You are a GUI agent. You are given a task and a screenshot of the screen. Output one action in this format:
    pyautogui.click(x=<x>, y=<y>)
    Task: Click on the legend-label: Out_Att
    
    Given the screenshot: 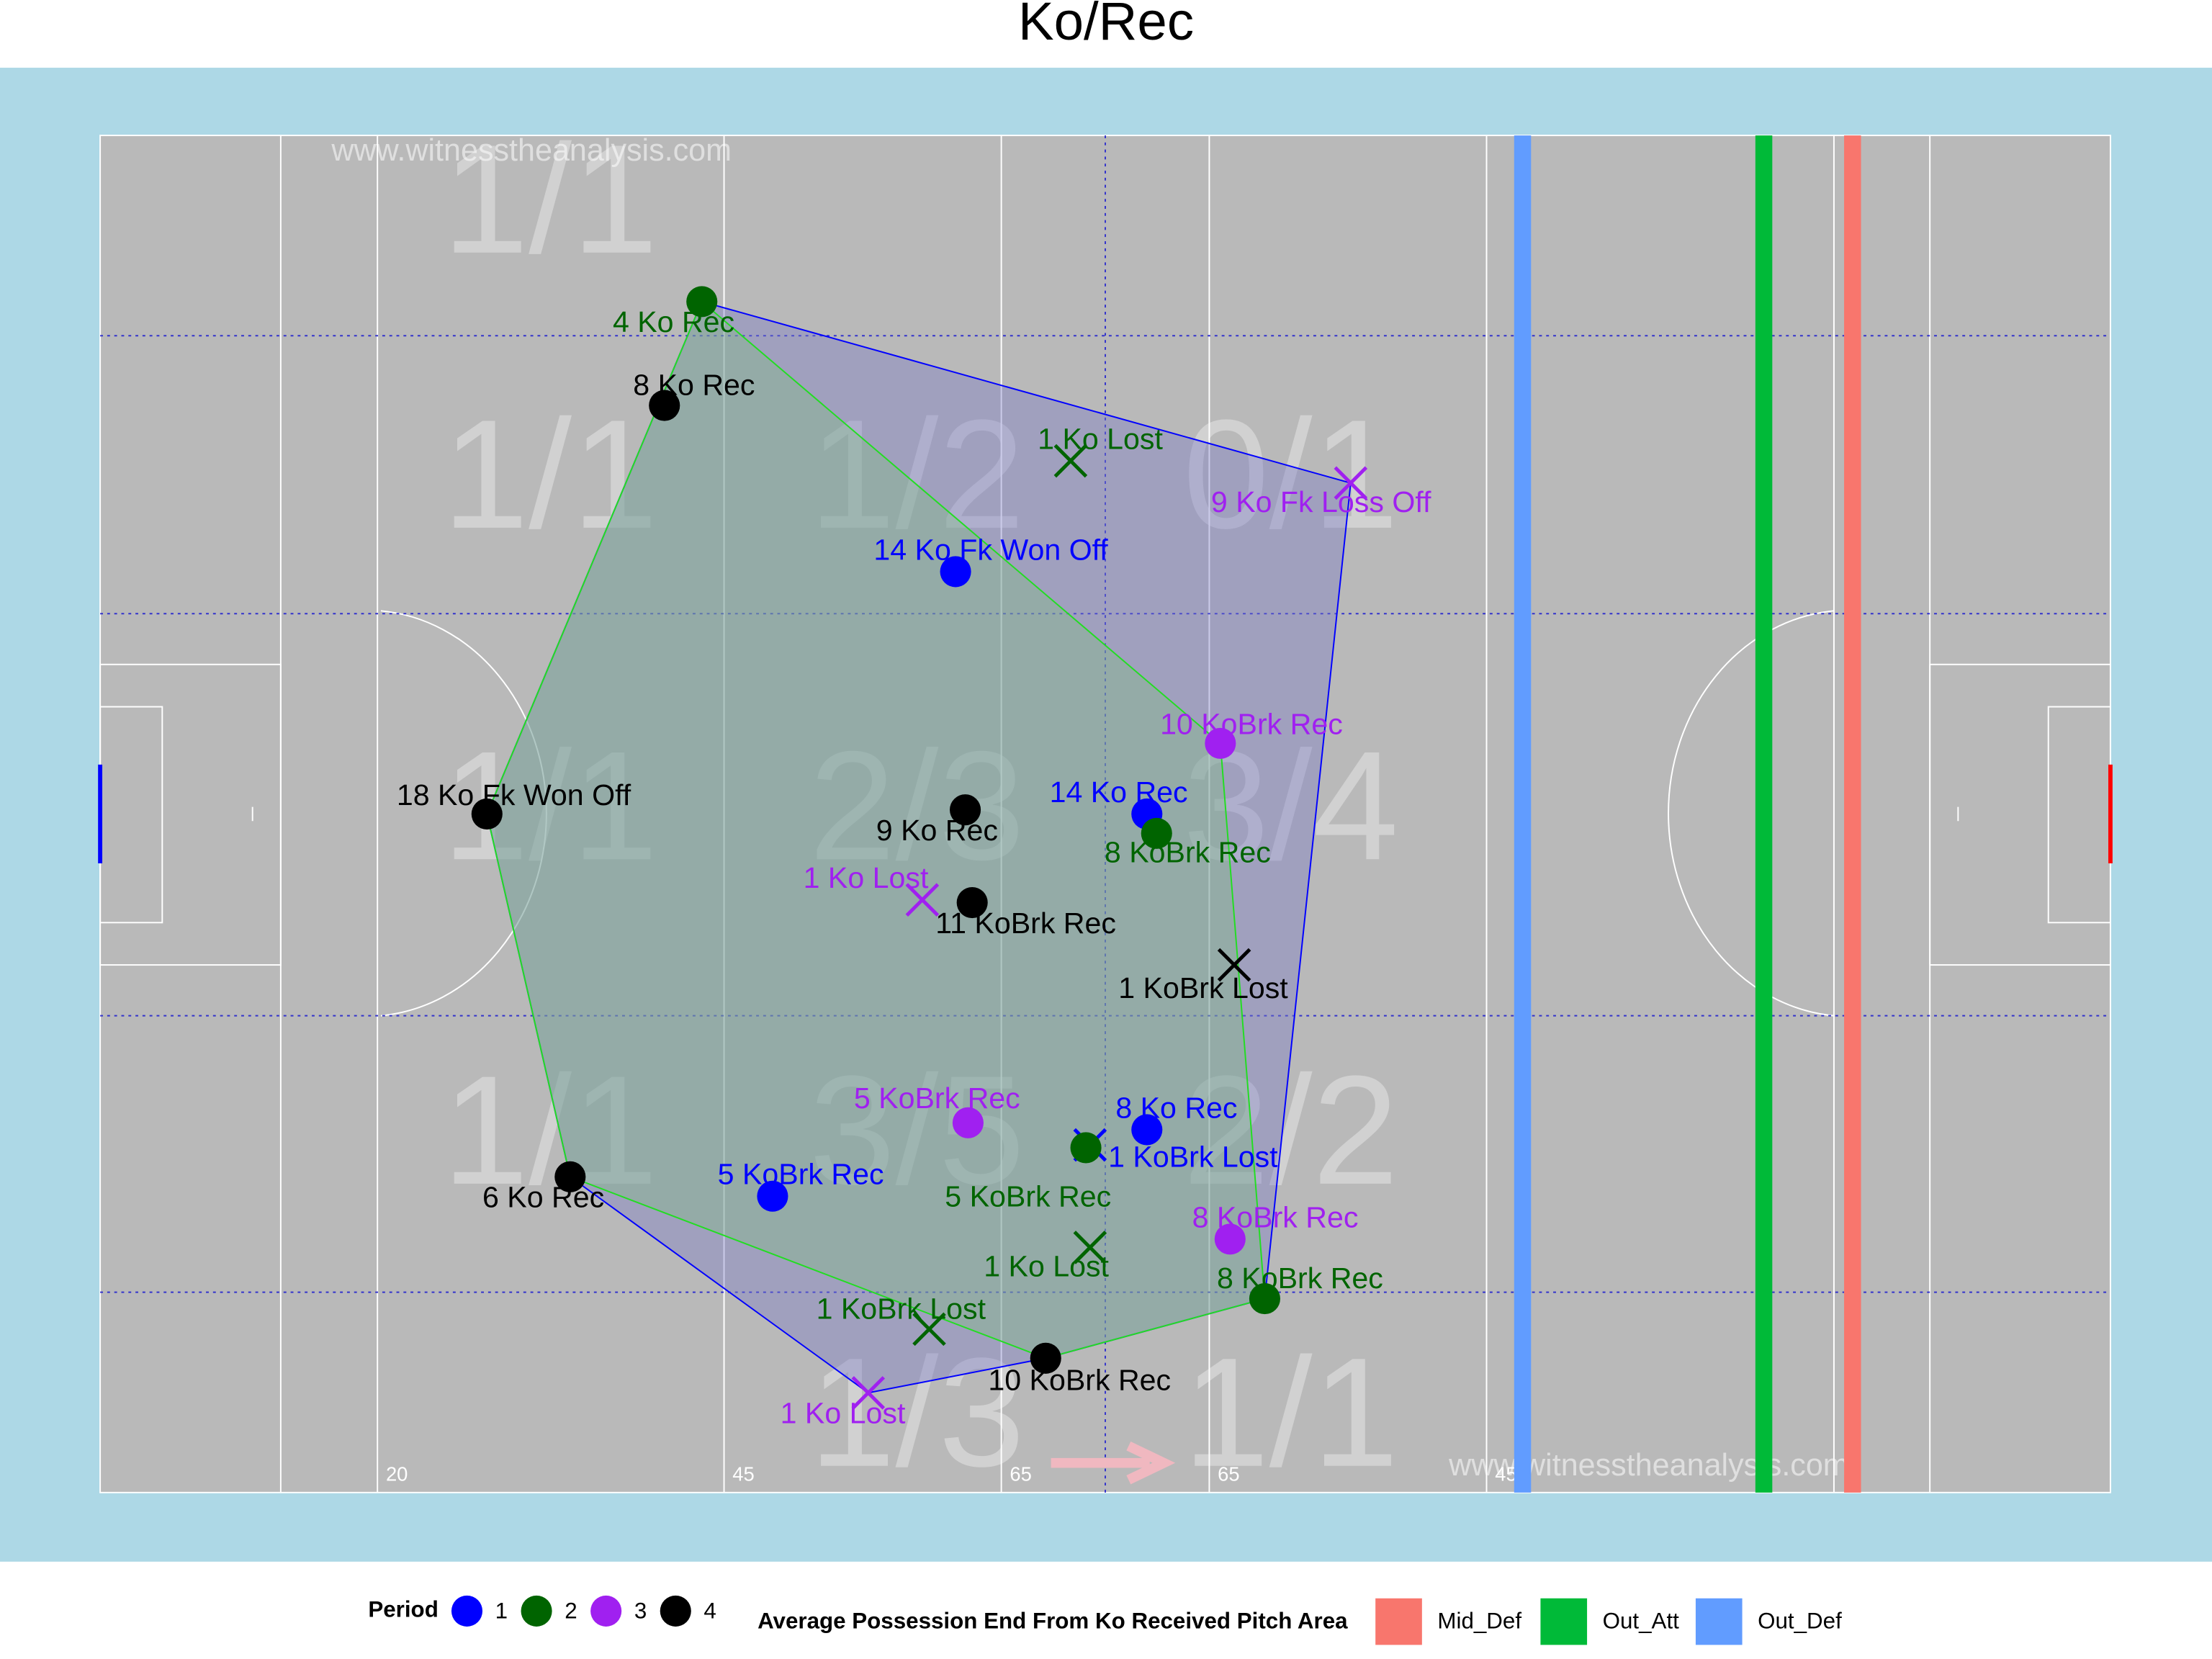 What is the action you would take?
    pyautogui.click(x=1642, y=1620)
    